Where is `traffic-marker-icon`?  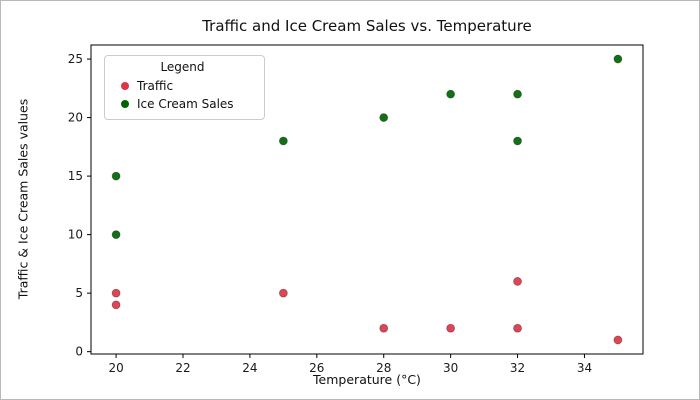
traffic-marker-icon is located at coordinates (125, 86).